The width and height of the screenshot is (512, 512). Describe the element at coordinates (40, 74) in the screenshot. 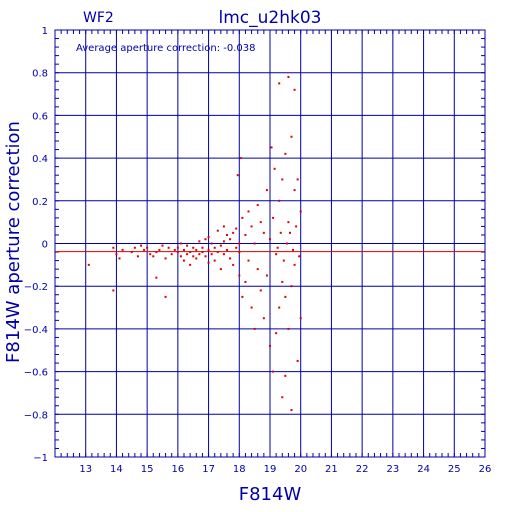

I see `y-tick-label: 0.8` at that location.